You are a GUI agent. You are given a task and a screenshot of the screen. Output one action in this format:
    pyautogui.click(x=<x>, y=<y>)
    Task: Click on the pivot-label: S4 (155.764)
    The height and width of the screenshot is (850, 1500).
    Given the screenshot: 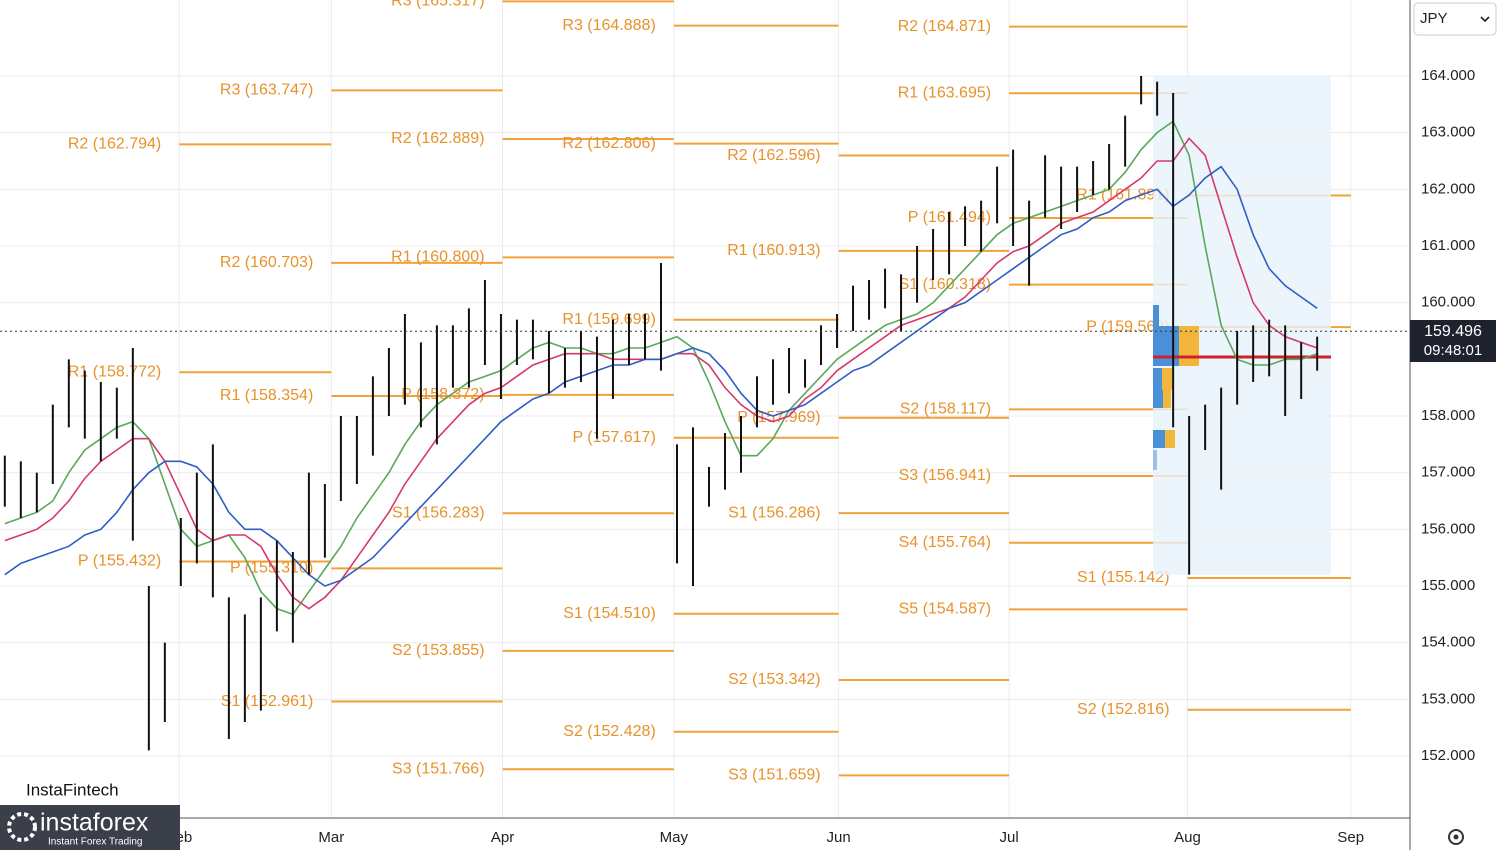 What is the action you would take?
    pyautogui.click(x=945, y=542)
    